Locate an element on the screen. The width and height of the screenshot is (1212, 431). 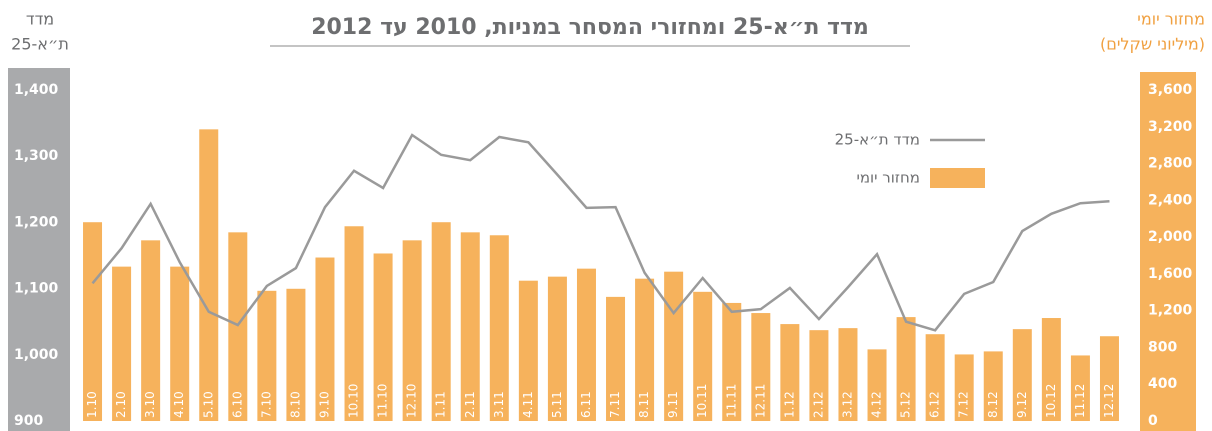
y2-tick-label: 400 is located at coordinates (1162, 384).